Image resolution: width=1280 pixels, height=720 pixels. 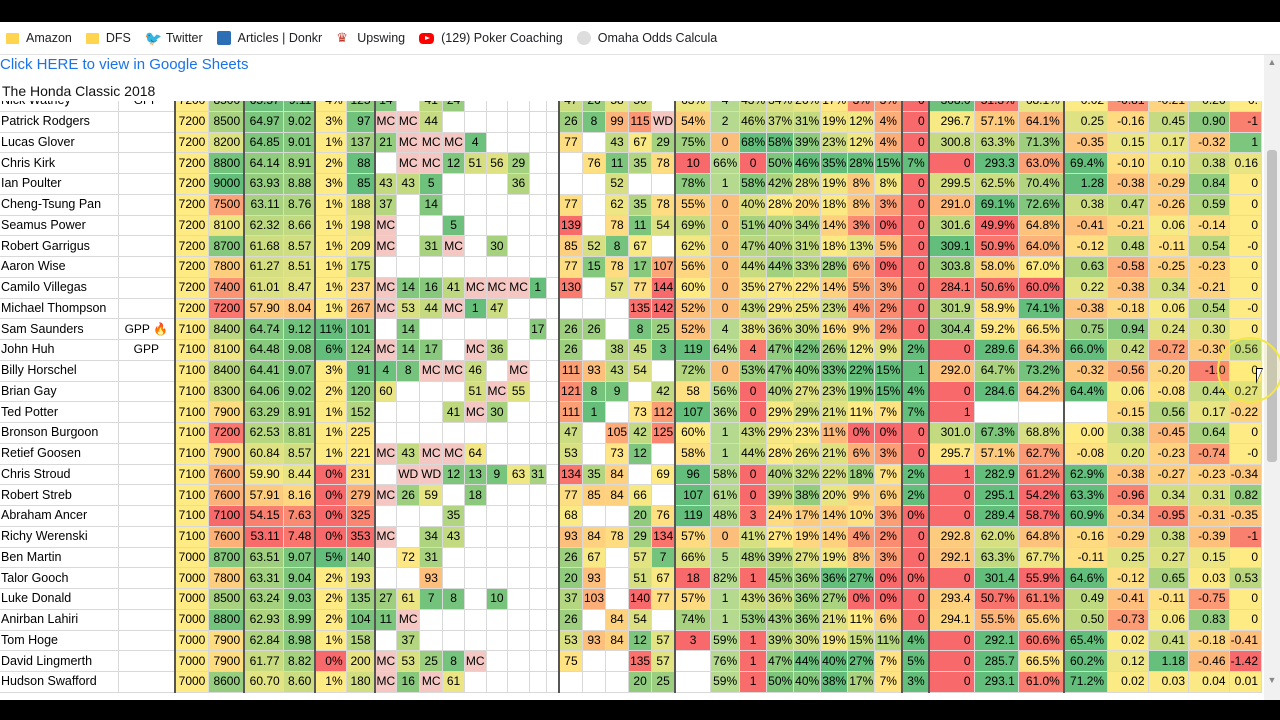 What do you see at coordinates (192, 640) in the screenshot?
I see `data-cell: 7000` at bounding box center [192, 640].